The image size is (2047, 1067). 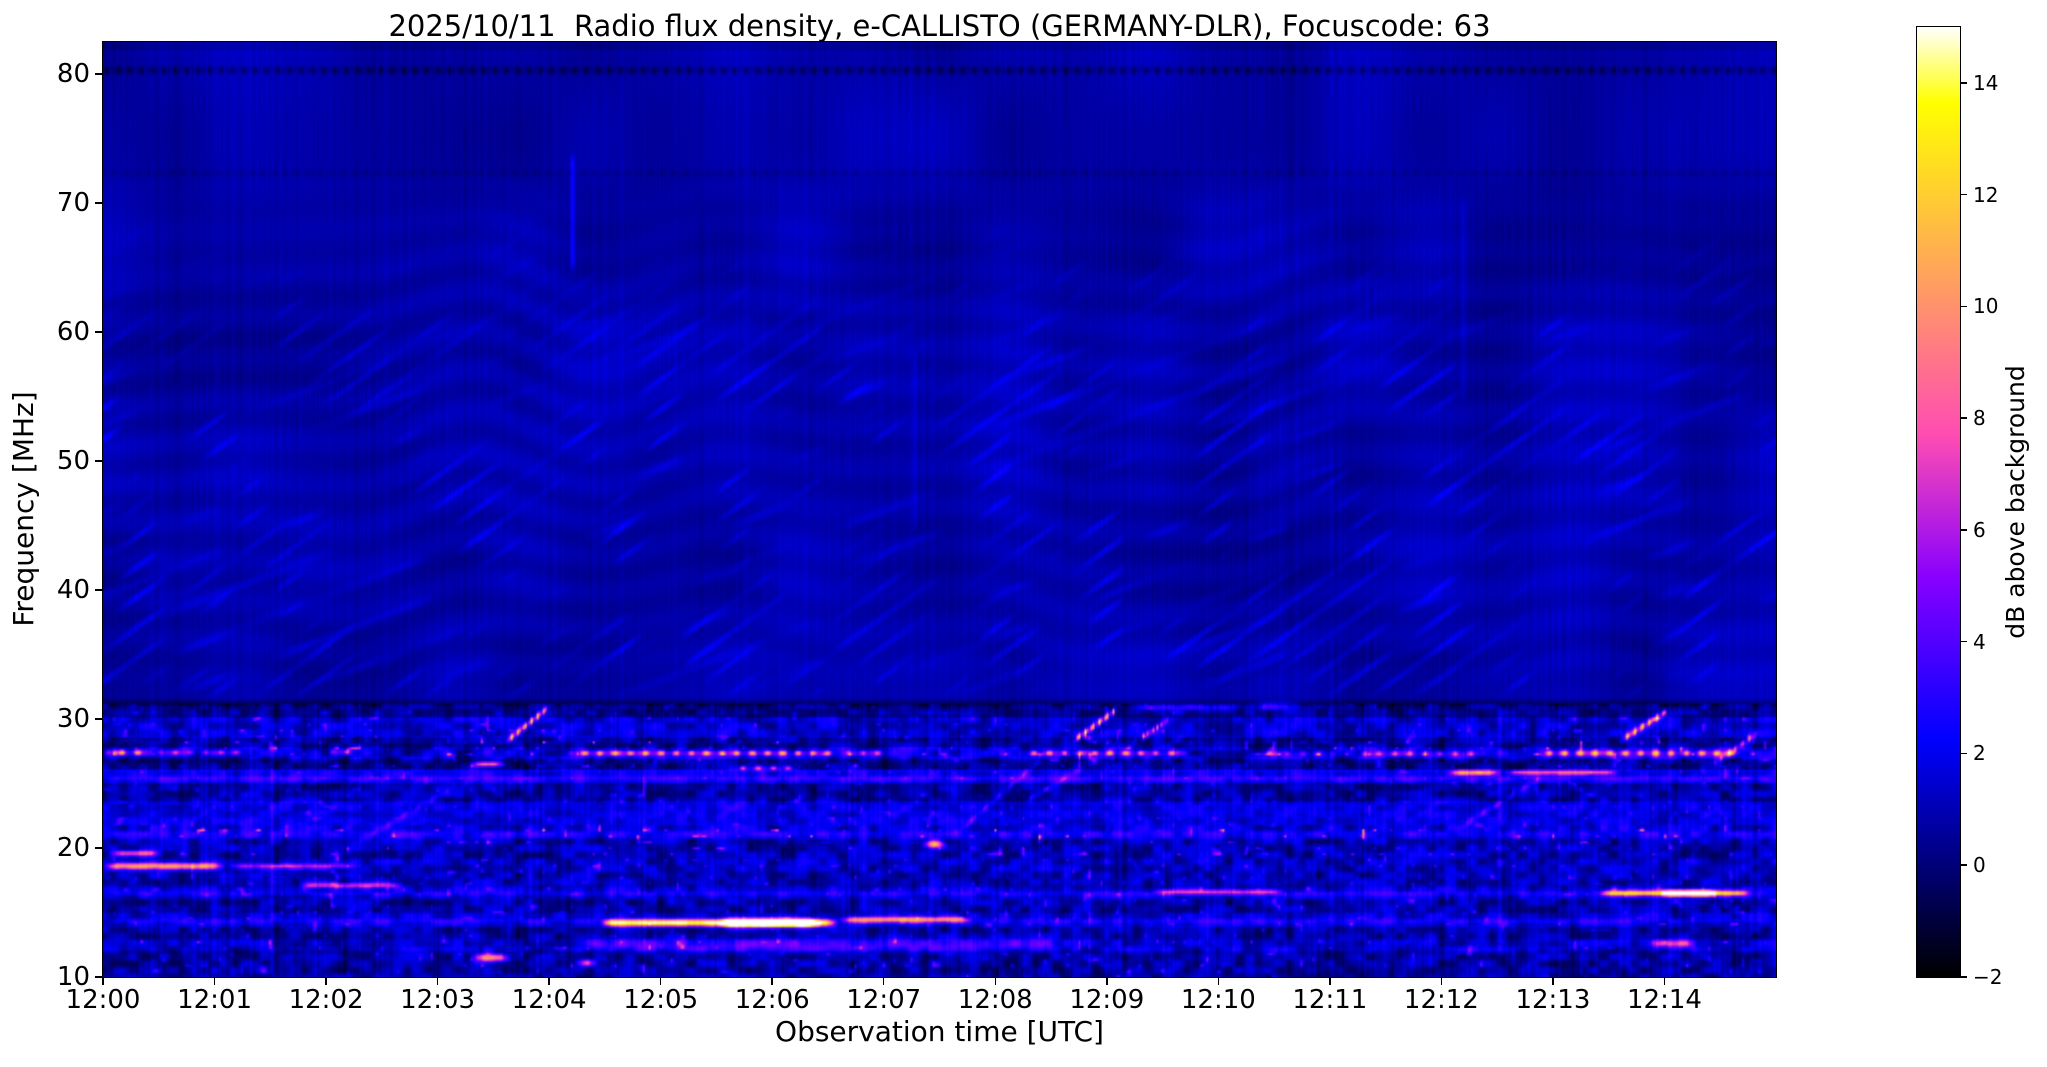 What do you see at coordinates (1979, 753) in the screenshot?
I see `colorbar-tick-label: 2` at bounding box center [1979, 753].